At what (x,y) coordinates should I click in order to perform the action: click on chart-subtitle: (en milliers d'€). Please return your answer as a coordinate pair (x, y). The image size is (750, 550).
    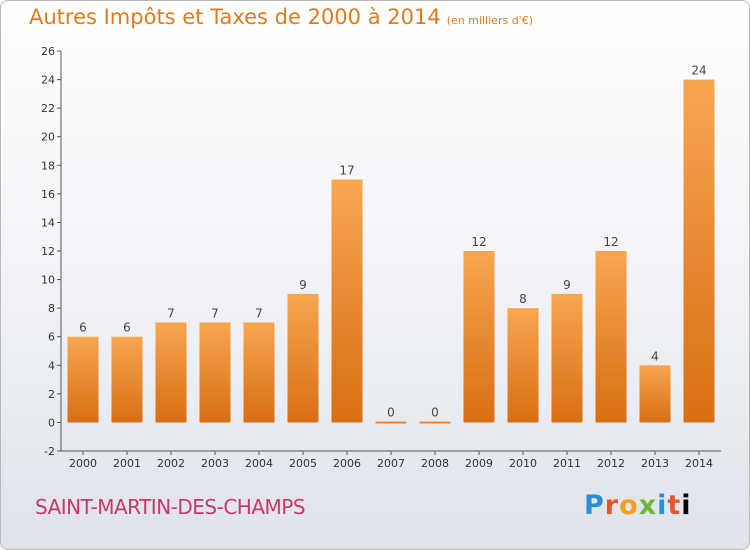
    Looking at the image, I should click on (489, 20).